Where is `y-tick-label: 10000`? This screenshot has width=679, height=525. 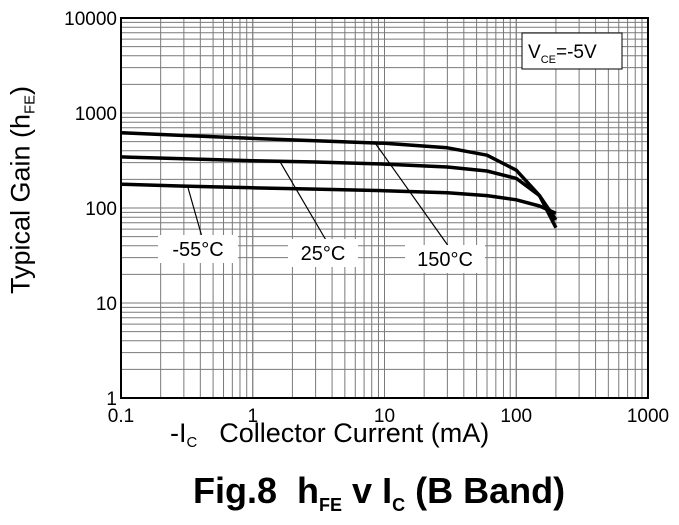 y-tick-label: 10000 is located at coordinates (90, 19).